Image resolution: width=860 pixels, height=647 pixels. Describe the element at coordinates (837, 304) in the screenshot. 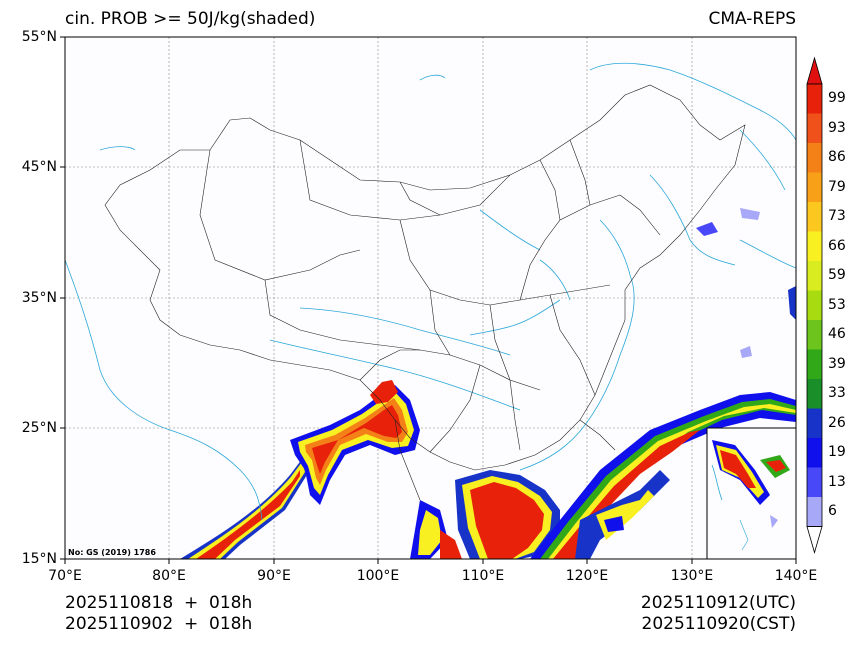

I see `colorbar-label: 53` at that location.